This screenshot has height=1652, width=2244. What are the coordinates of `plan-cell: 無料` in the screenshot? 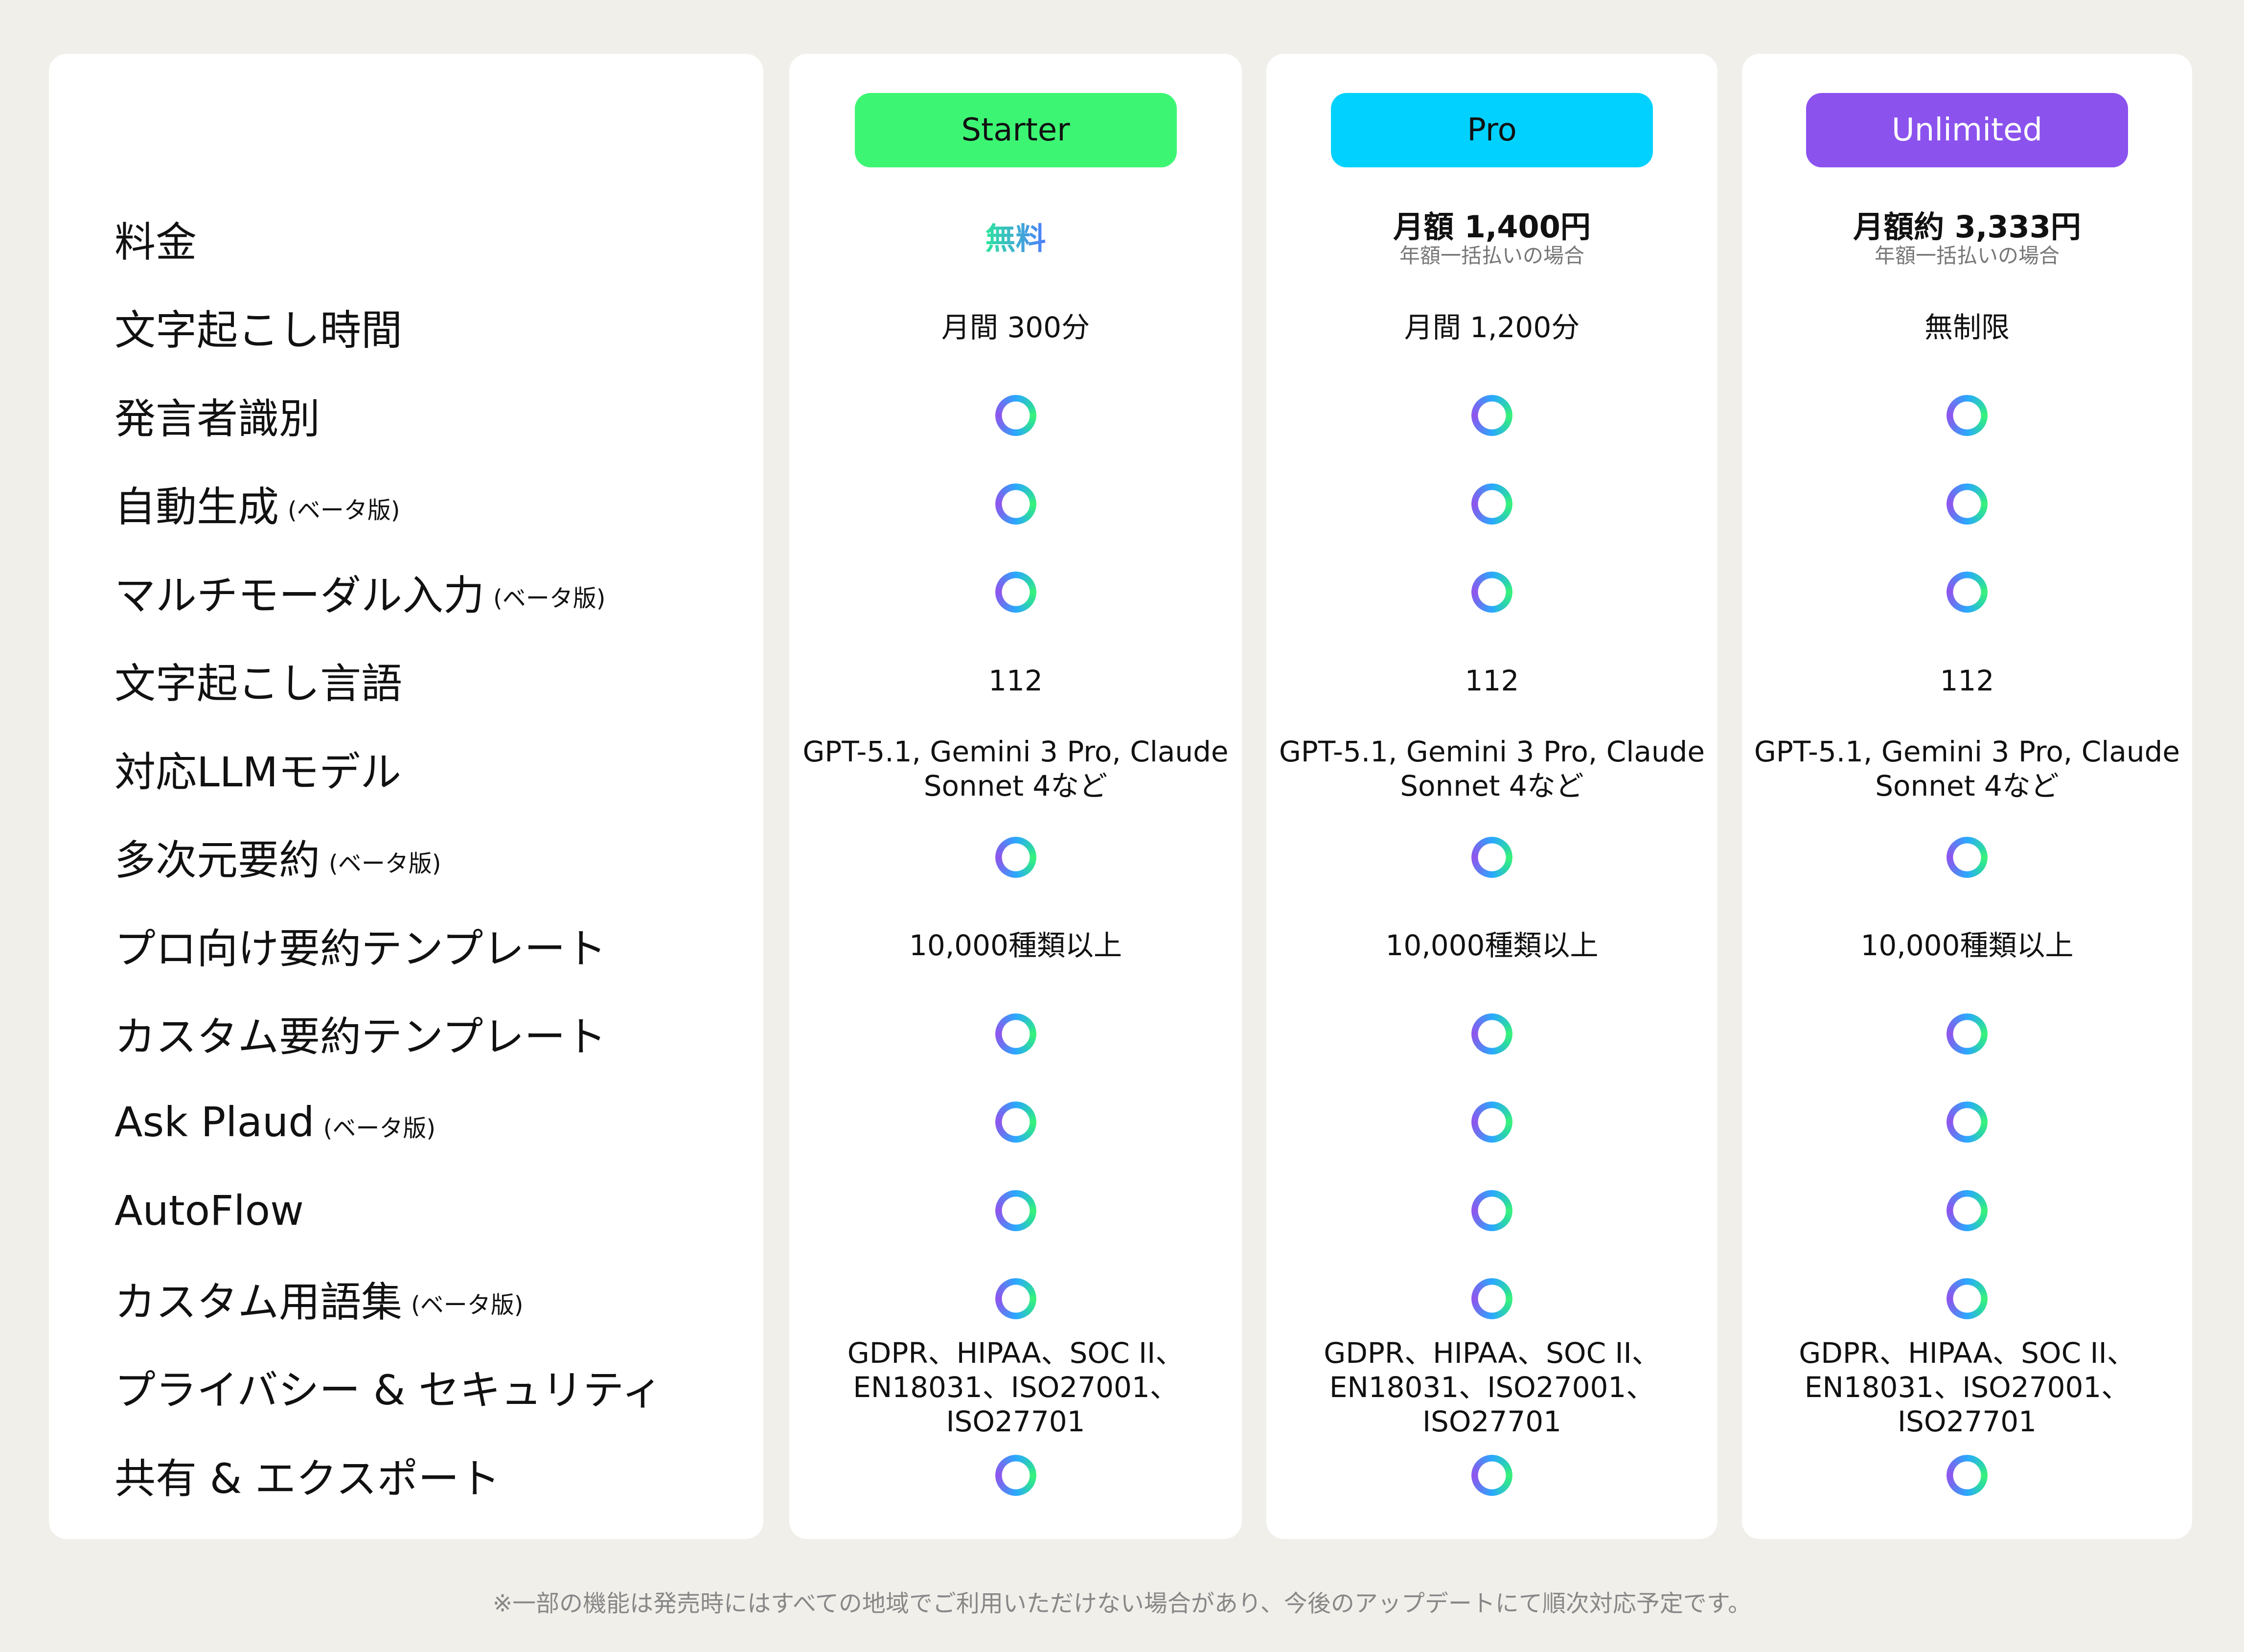 It's located at (1015, 239).